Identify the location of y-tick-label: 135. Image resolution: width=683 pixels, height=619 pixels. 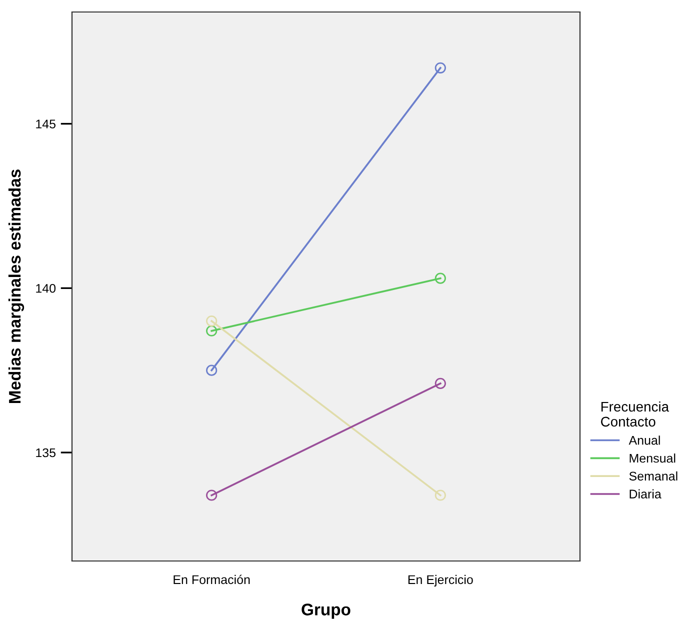
(46, 453).